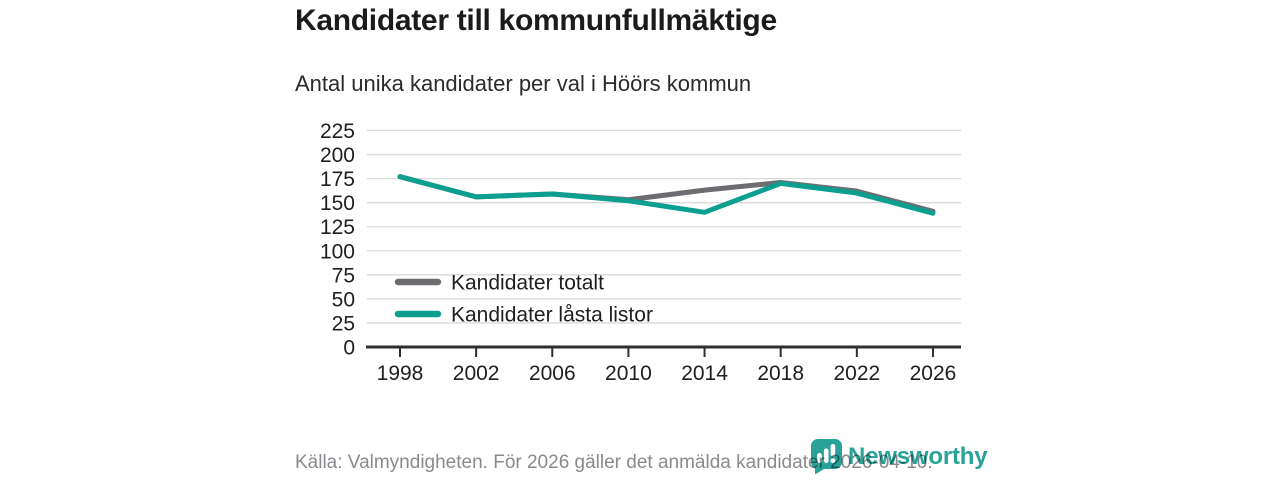 The width and height of the screenshot is (1280, 480). I want to click on legend-label-1: Kandidater låsta listor, so click(552, 315).